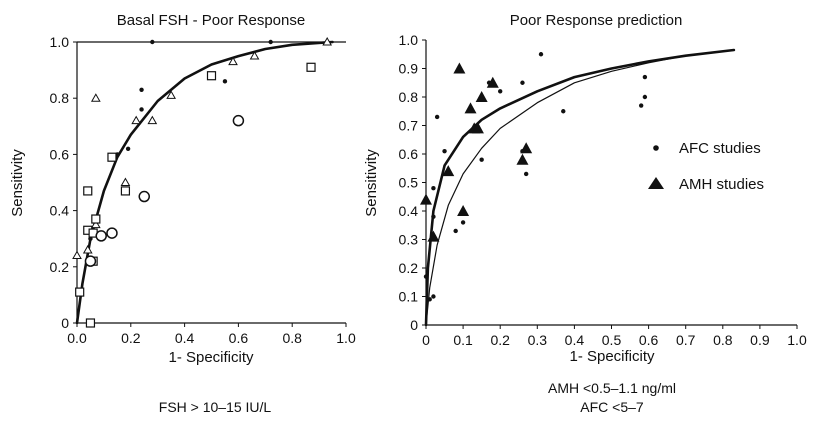 This screenshot has height=423, width=814. I want to click on right-y-tick-label: 0.1, so click(409, 297).